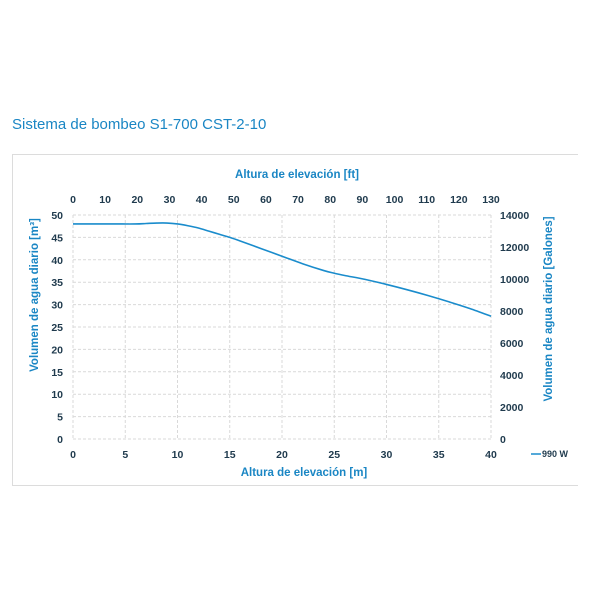 Image resolution: width=600 pixels, height=600 pixels. I want to click on x-tick-label: 30, so click(387, 455).